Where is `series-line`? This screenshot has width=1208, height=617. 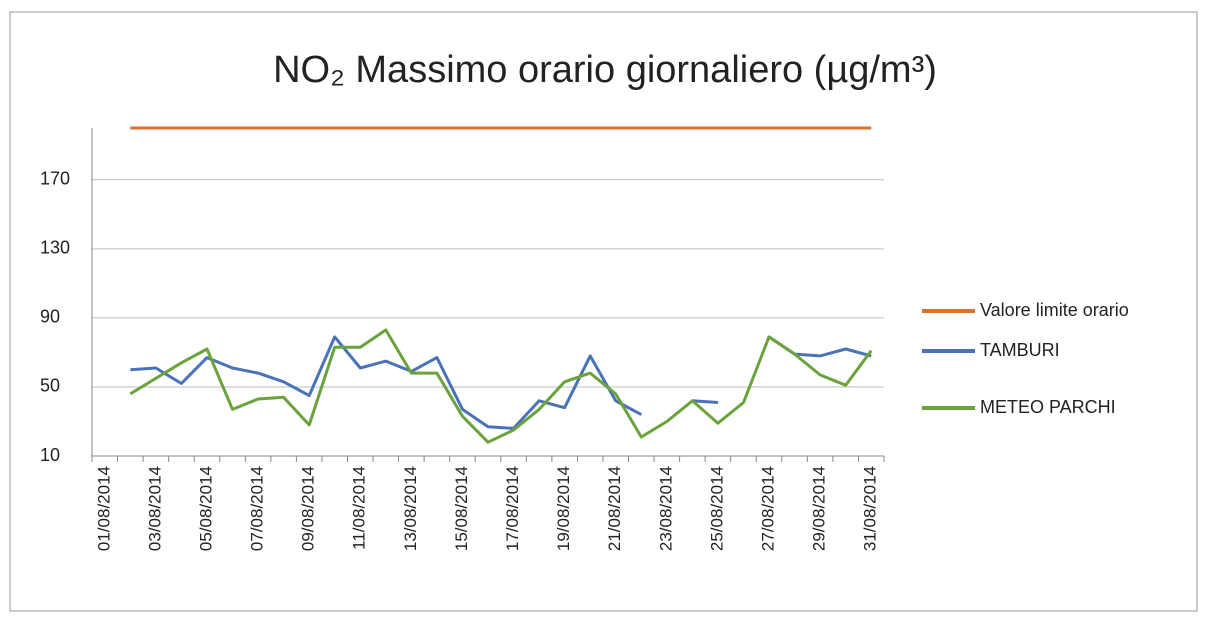 series-line is located at coordinates (501, 386).